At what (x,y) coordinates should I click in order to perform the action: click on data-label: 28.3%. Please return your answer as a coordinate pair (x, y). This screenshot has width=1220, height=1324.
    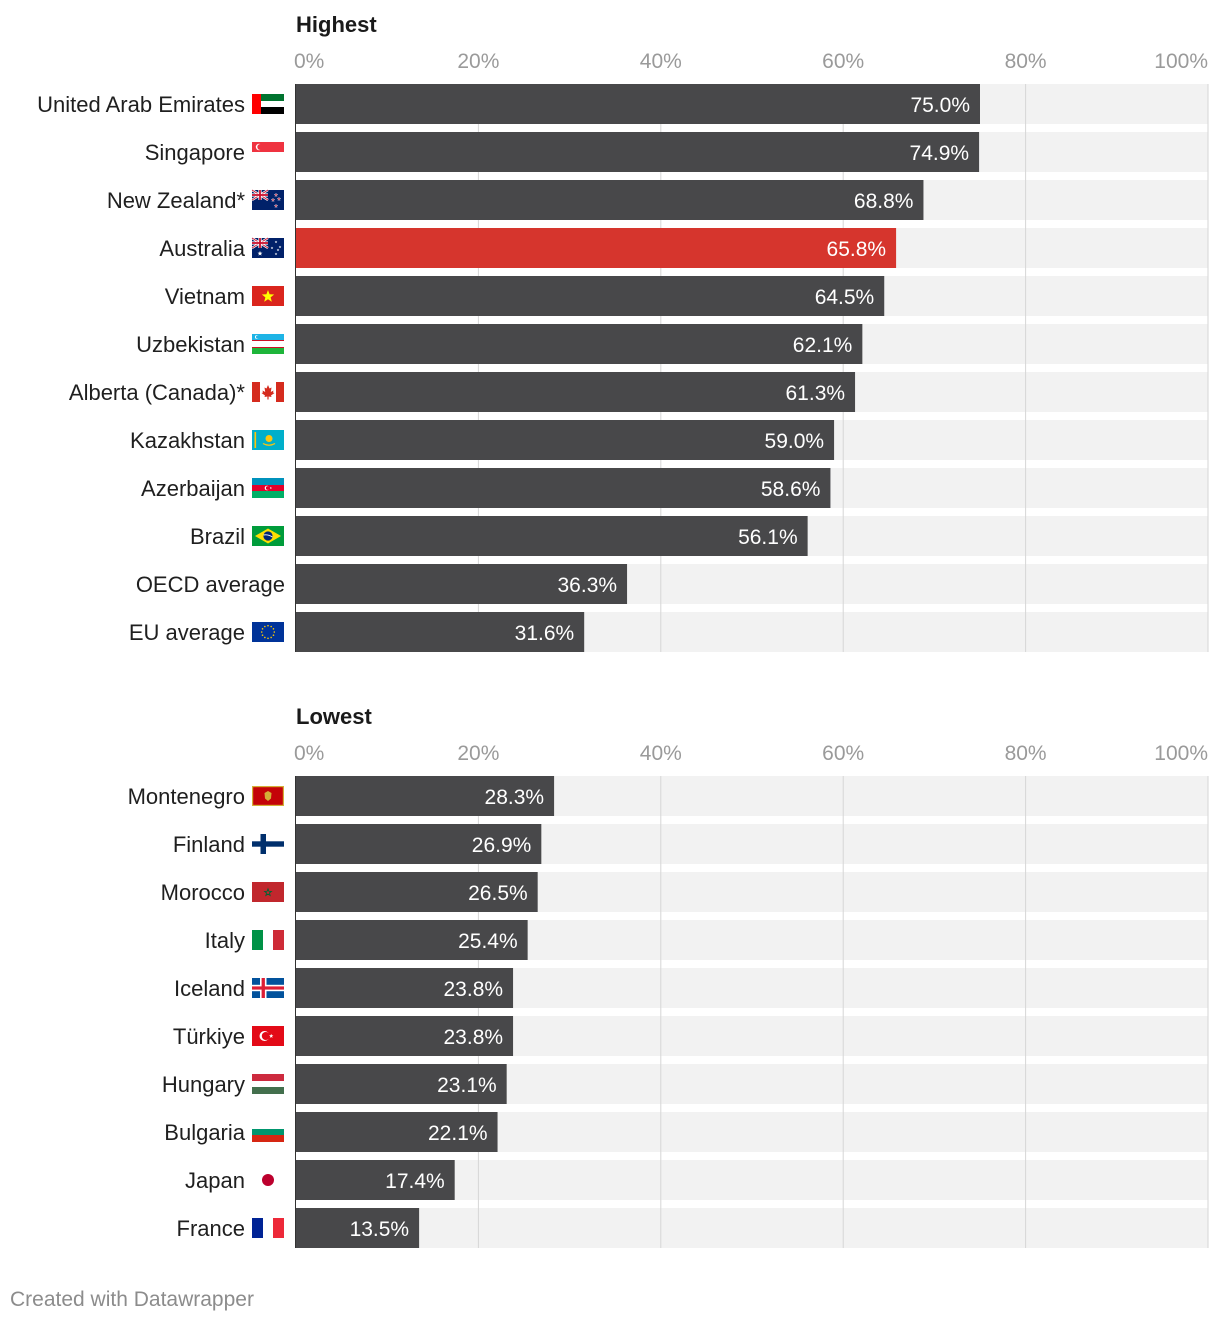
    Looking at the image, I should click on (515, 797).